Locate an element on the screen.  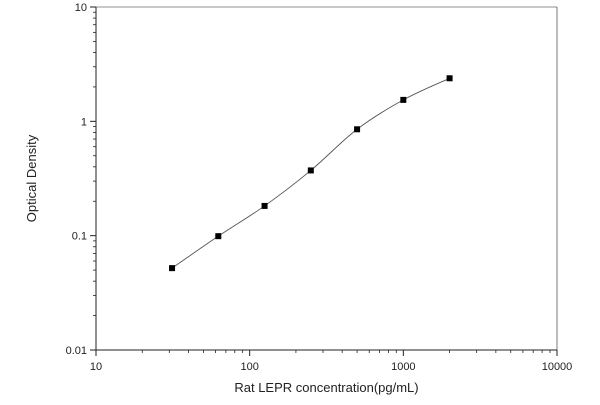
x-axis-label: Rat LEPR concentration(pg/mL) is located at coordinates (326, 387).